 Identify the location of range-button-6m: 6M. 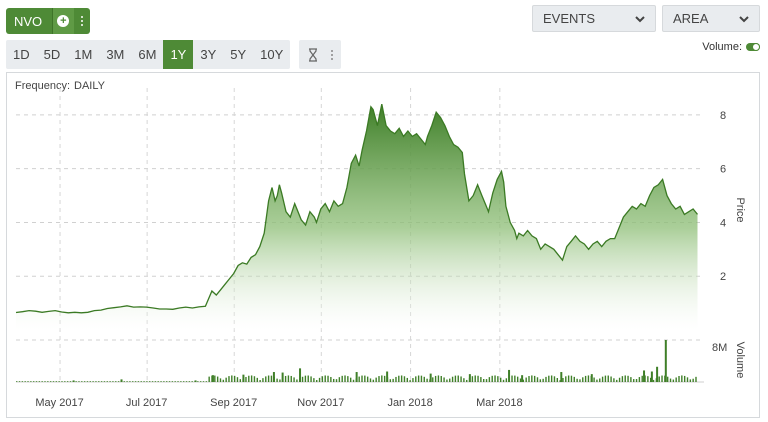
(147, 54).